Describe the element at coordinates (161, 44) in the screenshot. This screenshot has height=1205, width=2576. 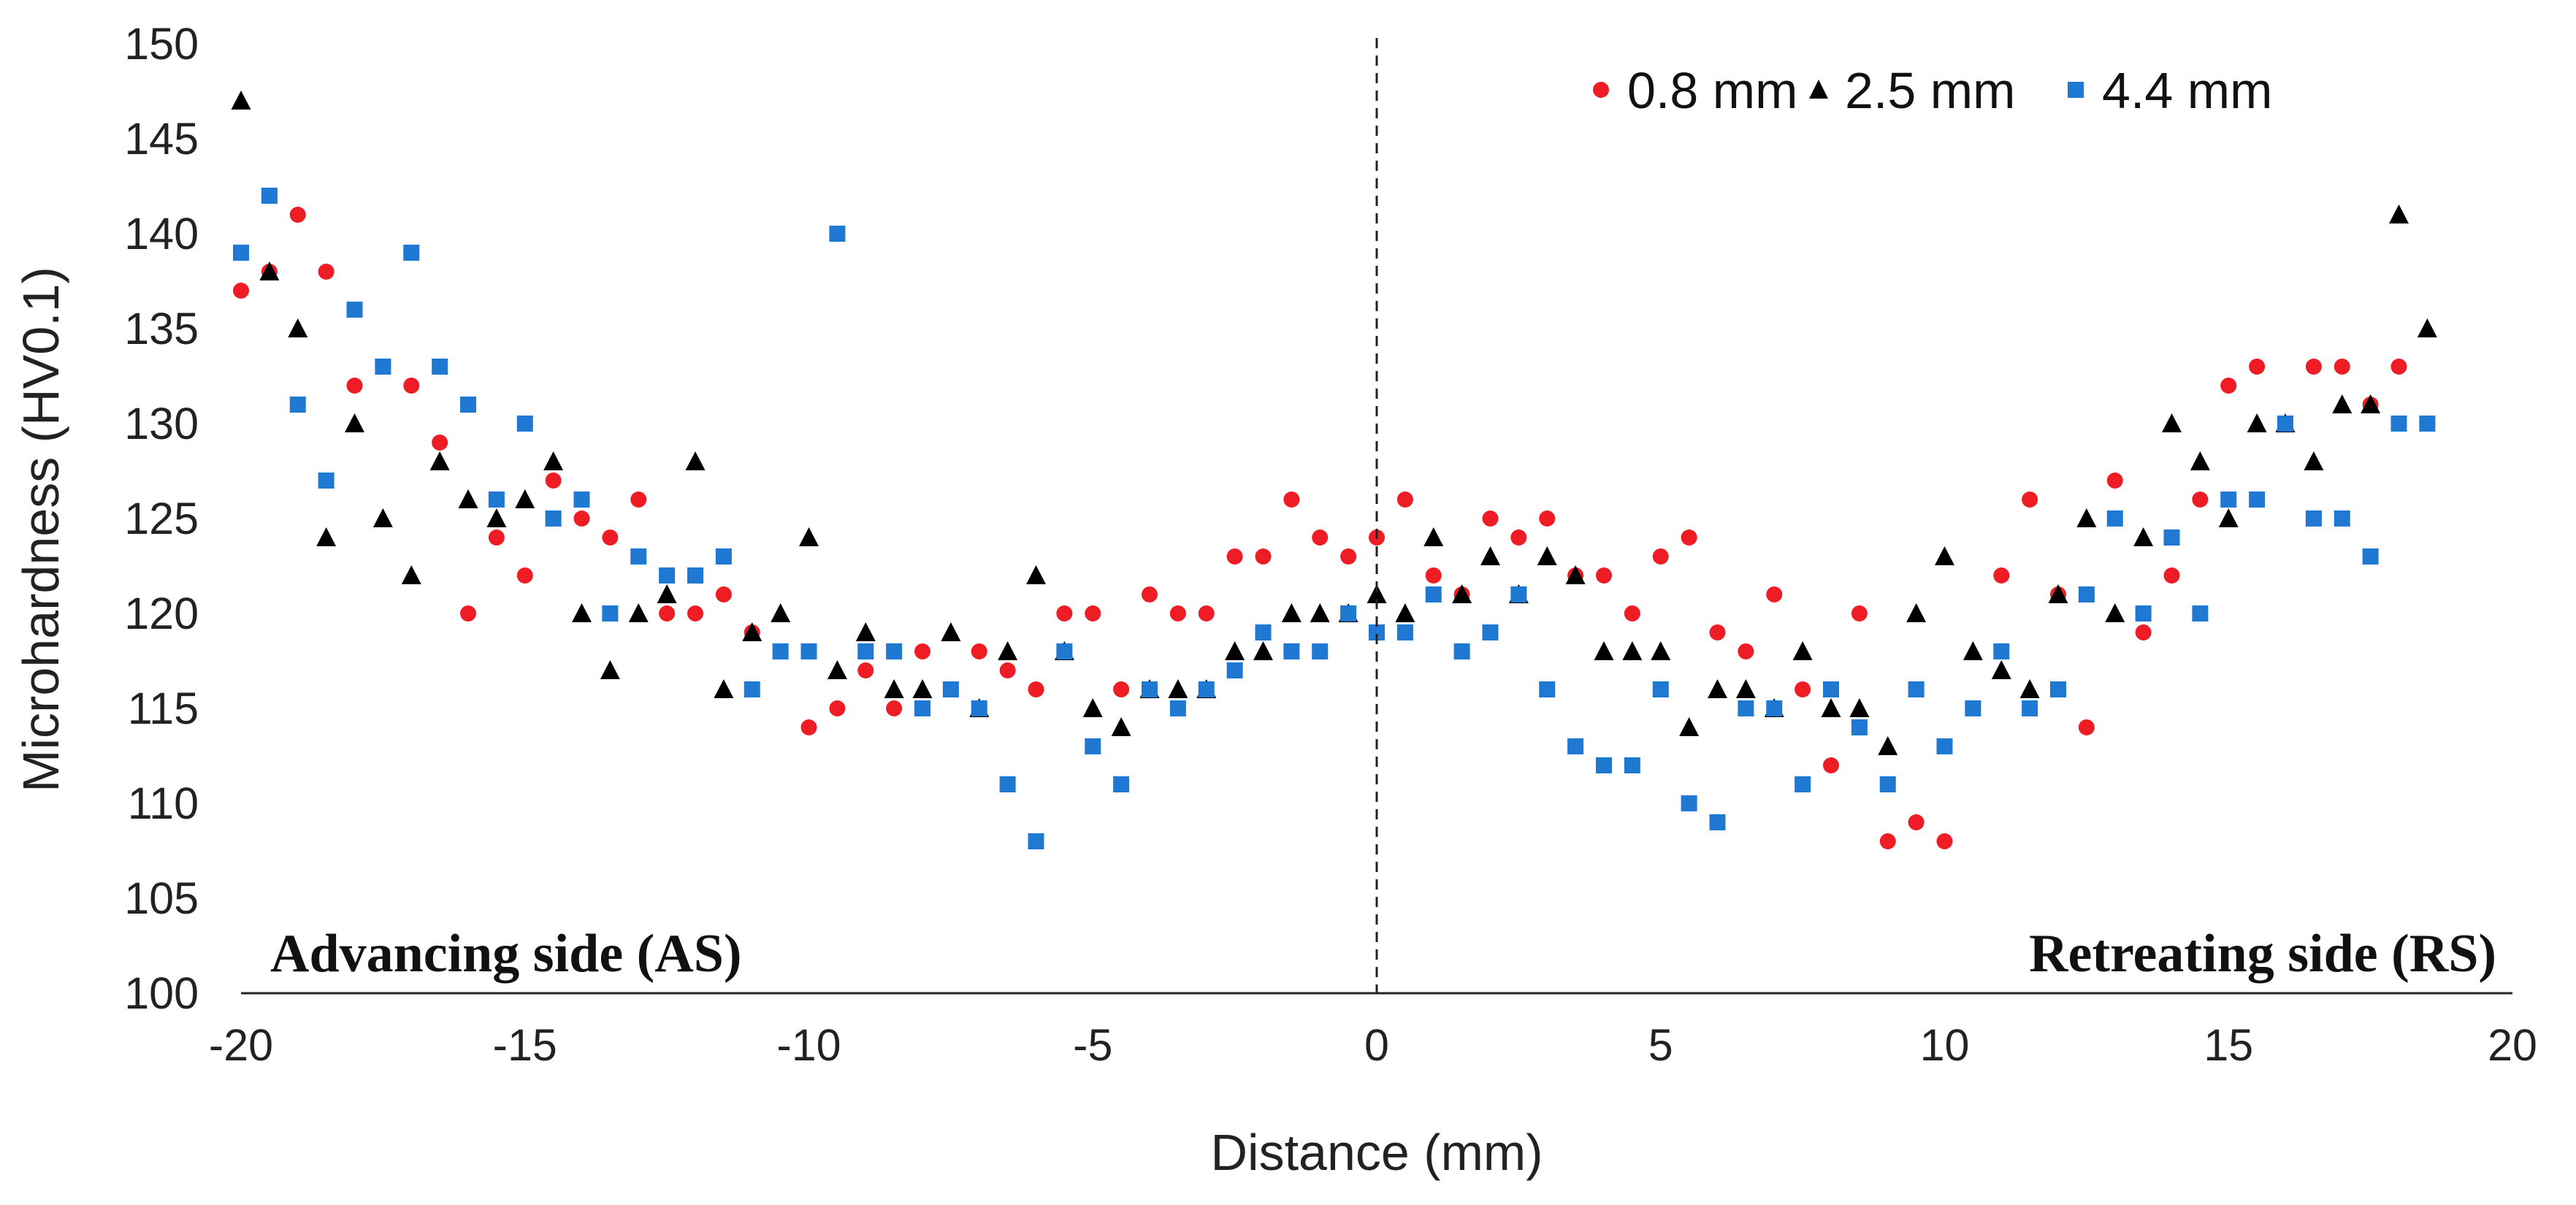
I see `y-tick-label: 150` at that location.